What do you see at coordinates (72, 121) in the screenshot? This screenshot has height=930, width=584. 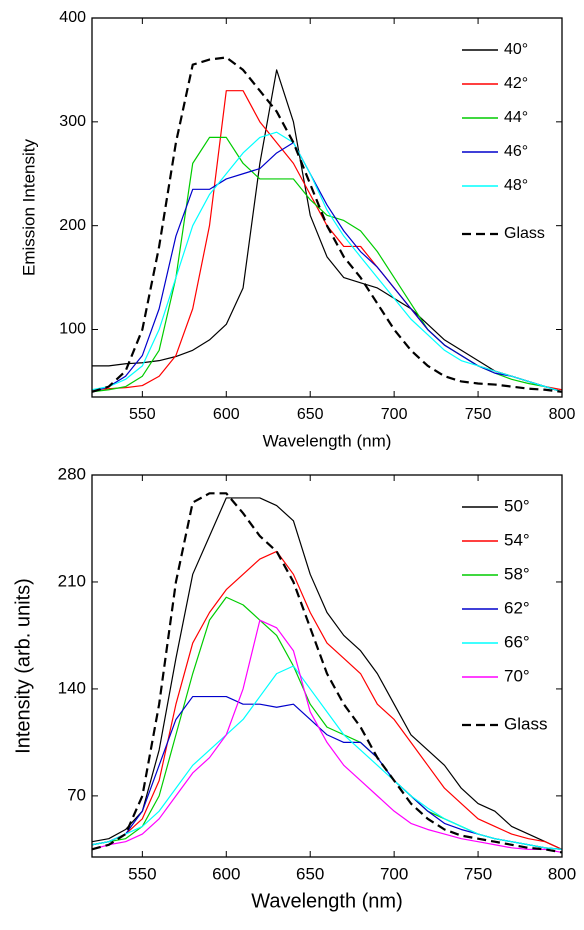 I see `y-tick-label: 300` at bounding box center [72, 121].